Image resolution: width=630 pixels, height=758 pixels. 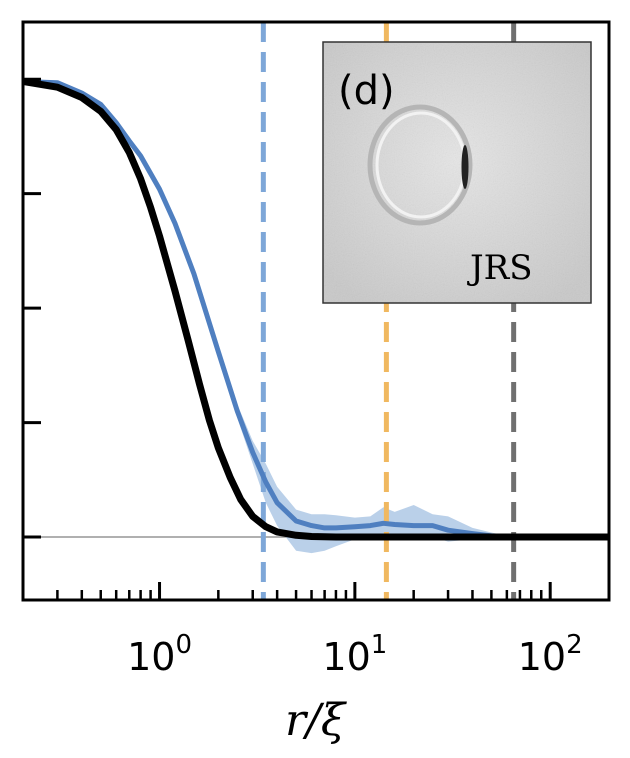 I want to click on inset-image: (d) JRS, so click(x=457, y=172).